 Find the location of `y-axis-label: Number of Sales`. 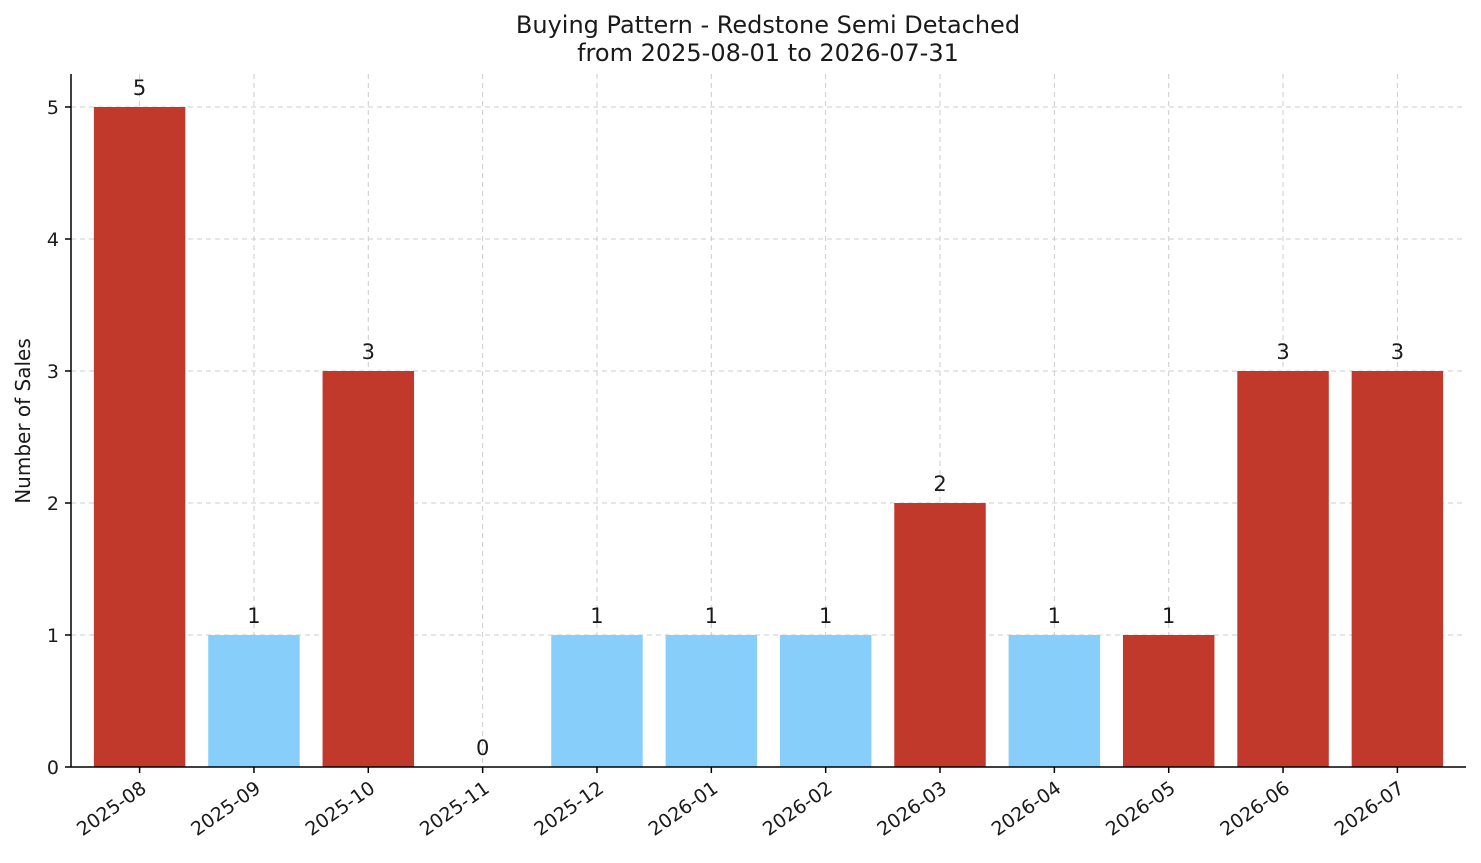

y-axis-label: Number of Sales is located at coordinates (23, 421).